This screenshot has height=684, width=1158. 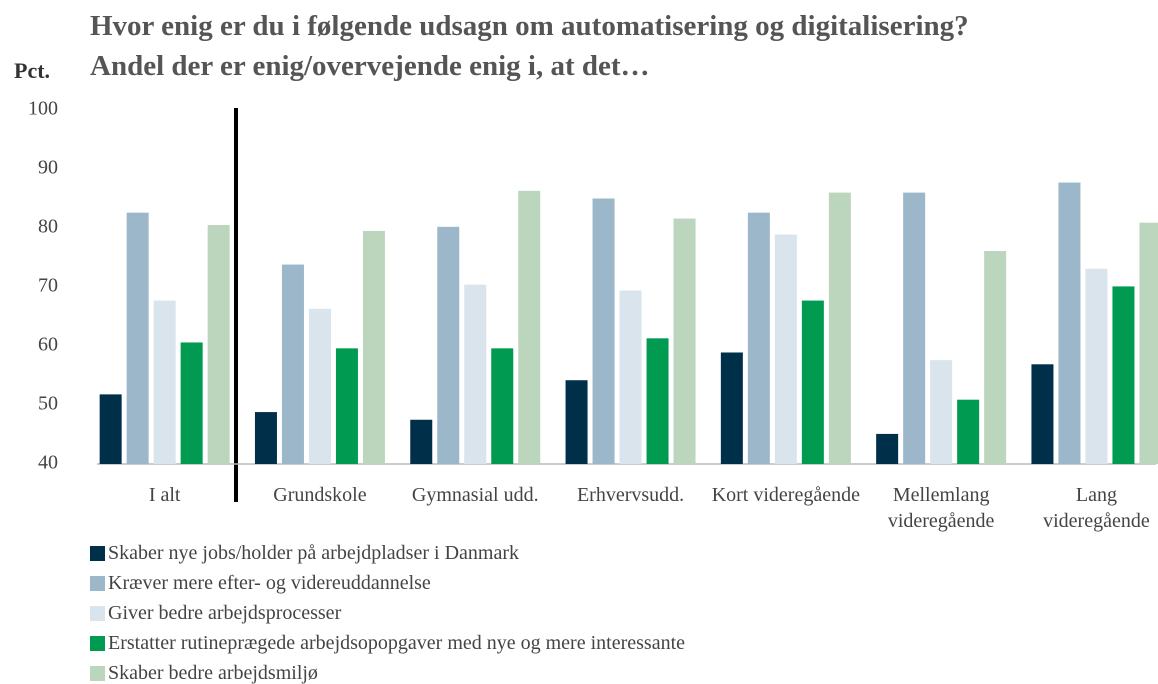 What do you see at coordinates (32, 70) in the screenshot?
I see `y-axis-label: Pct.` at bounding box center [32, 70].